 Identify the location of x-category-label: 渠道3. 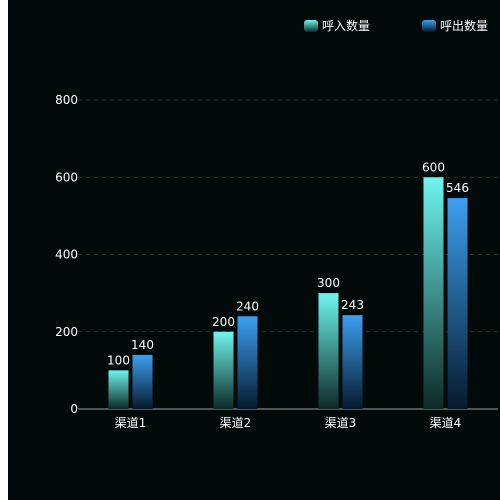
(341, 423).